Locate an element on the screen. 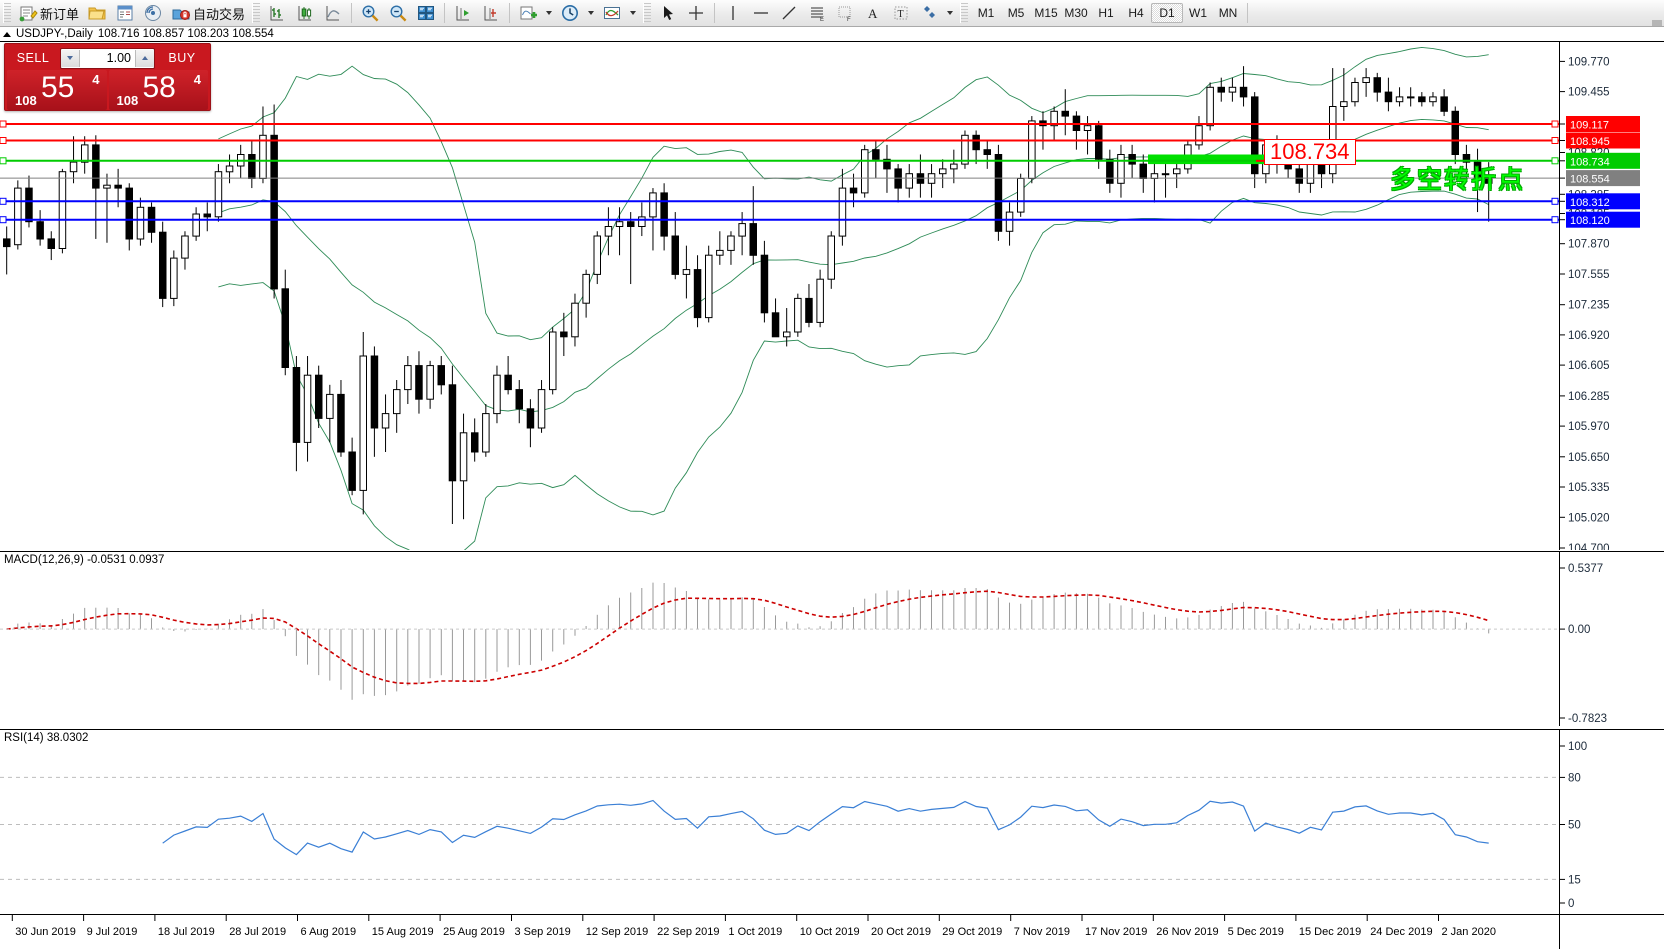  channel-button: F is located at coordinates (845, 13).